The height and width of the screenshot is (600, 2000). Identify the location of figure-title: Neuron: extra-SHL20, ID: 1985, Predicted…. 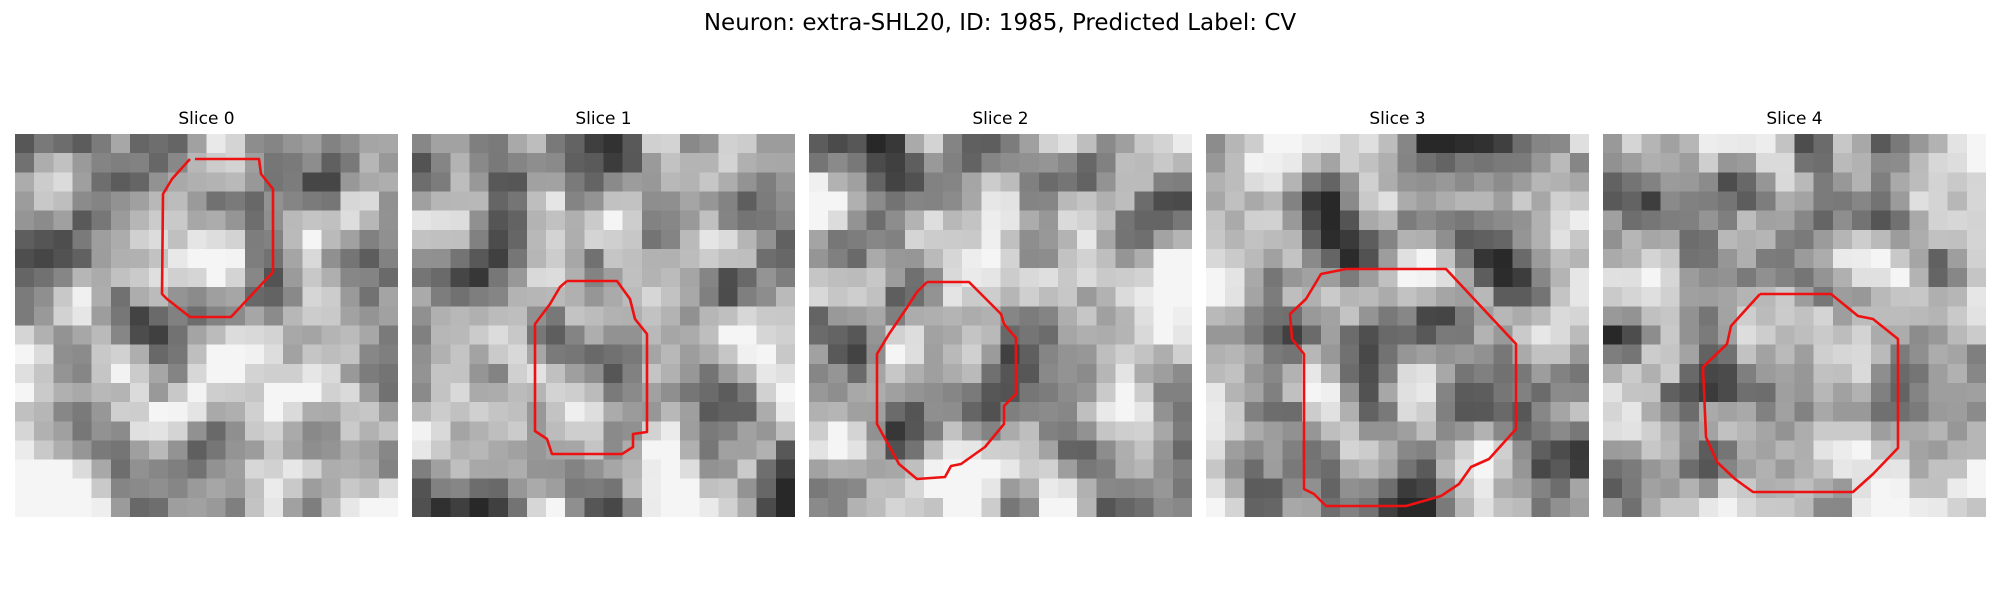
(1000, 23).